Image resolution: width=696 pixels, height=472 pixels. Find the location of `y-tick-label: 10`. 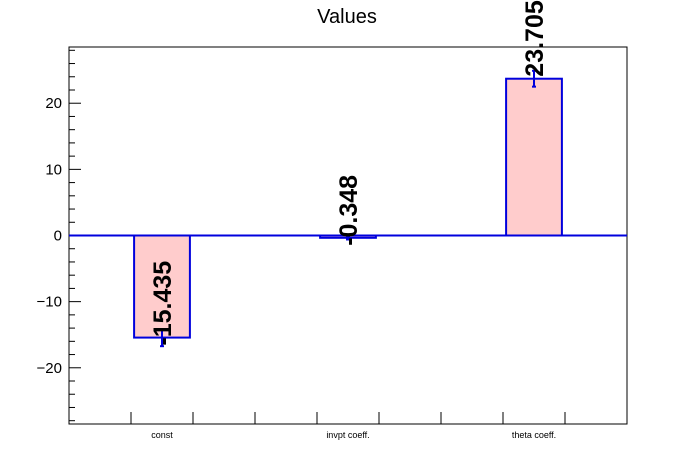

y-tick-label: 10 is located at coordinates (53, 169).